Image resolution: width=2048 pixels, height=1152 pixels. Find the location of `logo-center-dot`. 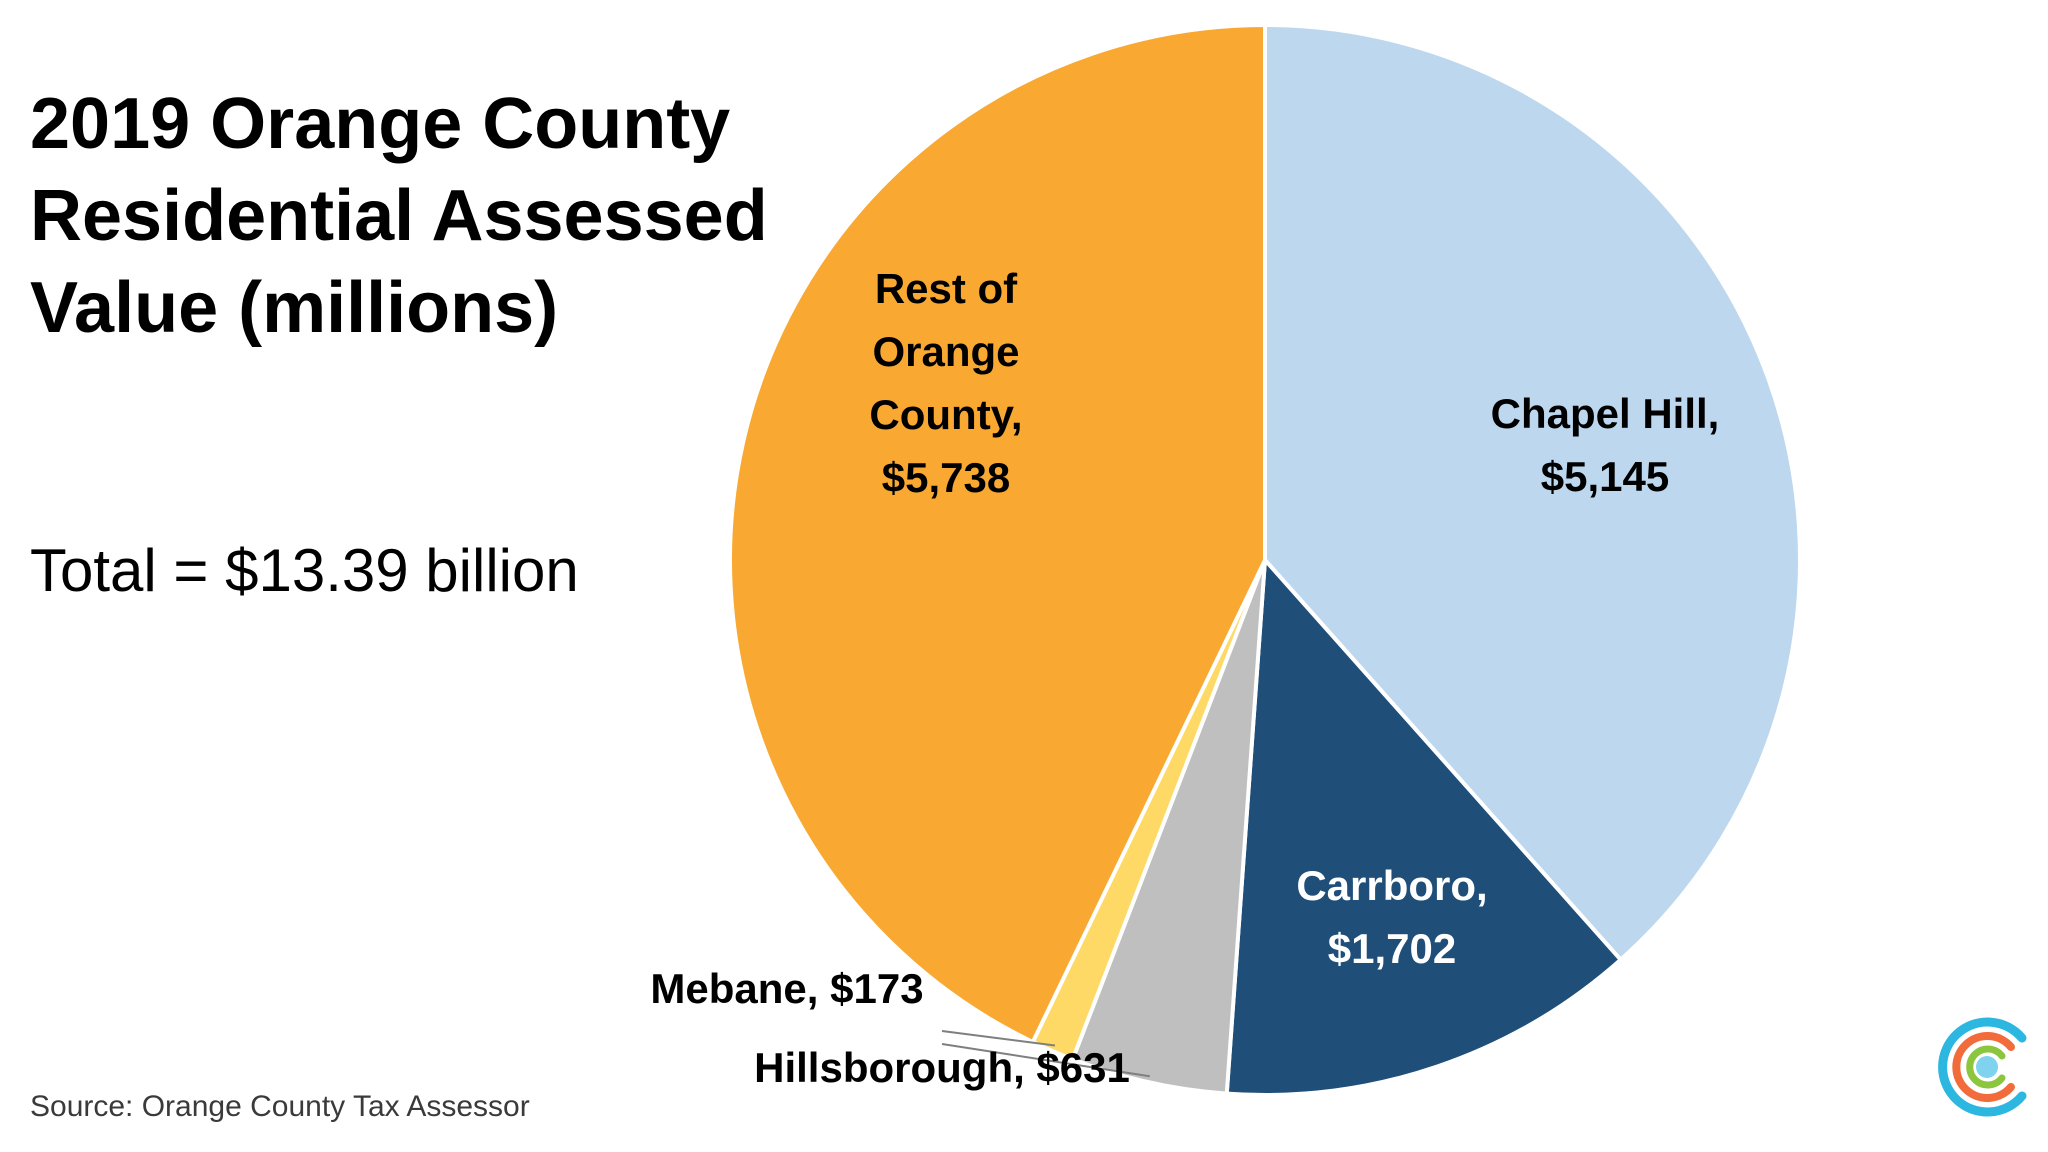

logo-center-dot is located at coordinates (1987, 1067).